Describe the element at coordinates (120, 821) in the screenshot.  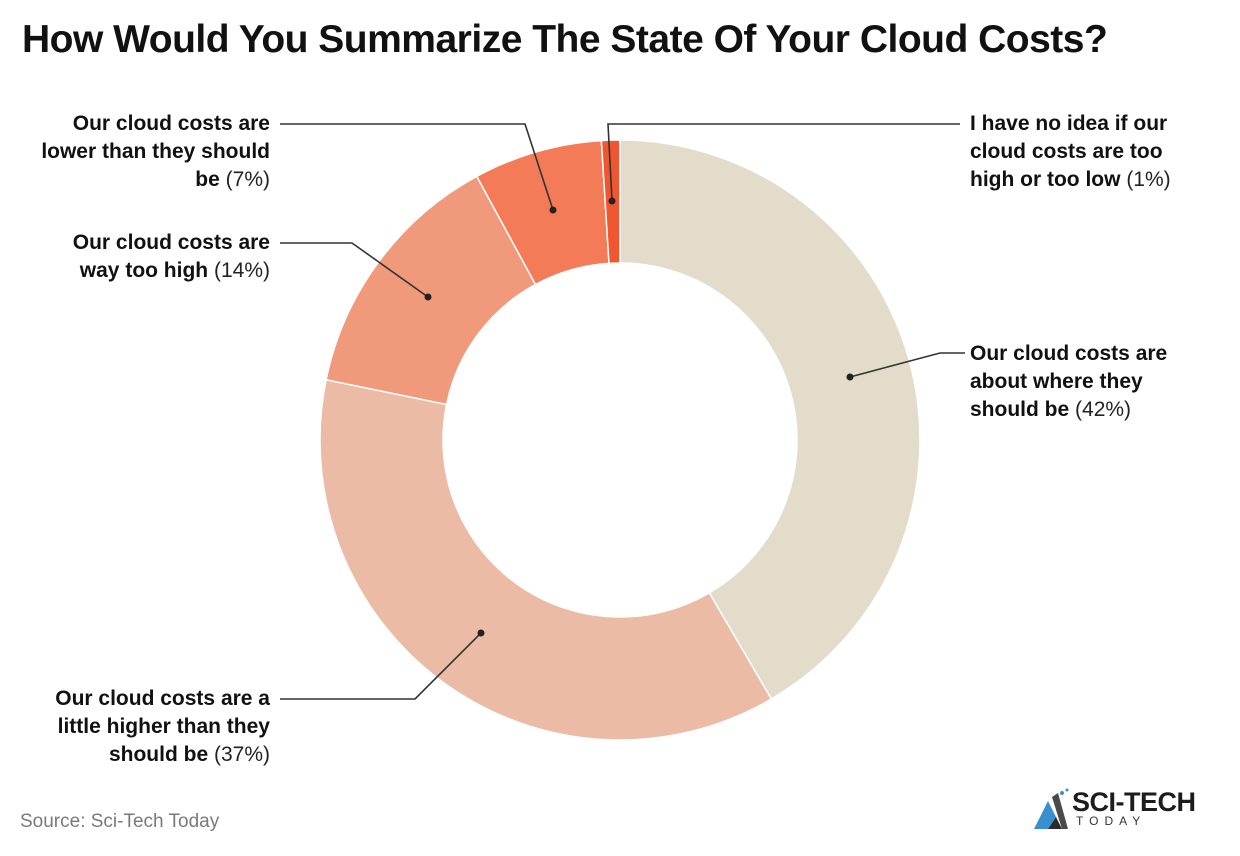
I see `source-note: Source: Sci-Tech Today` at that location.